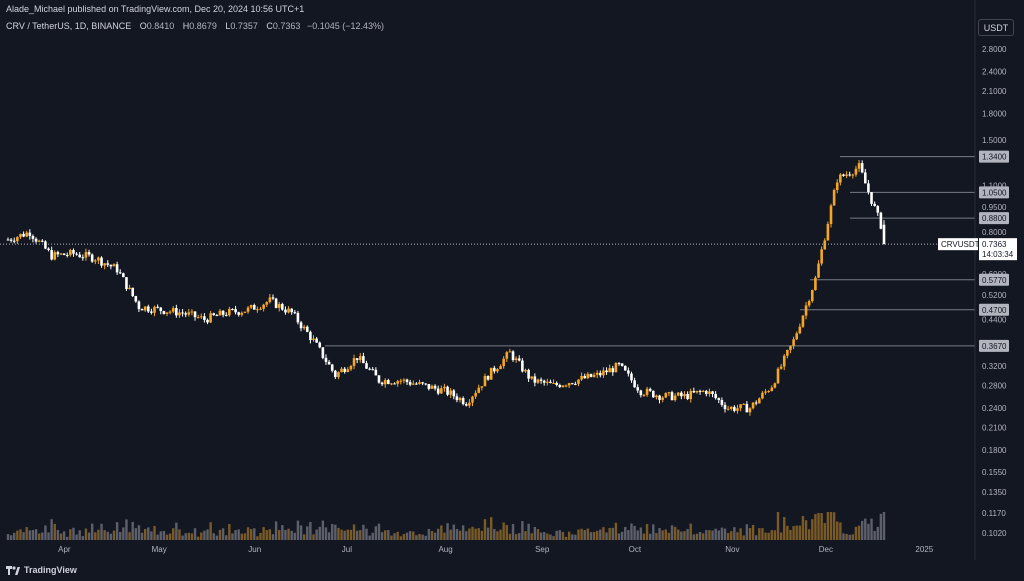  Describe the element at coordinates (960, 244) in the screenshot. I see `symbol-tag-label: CRVUSDT` at that location.